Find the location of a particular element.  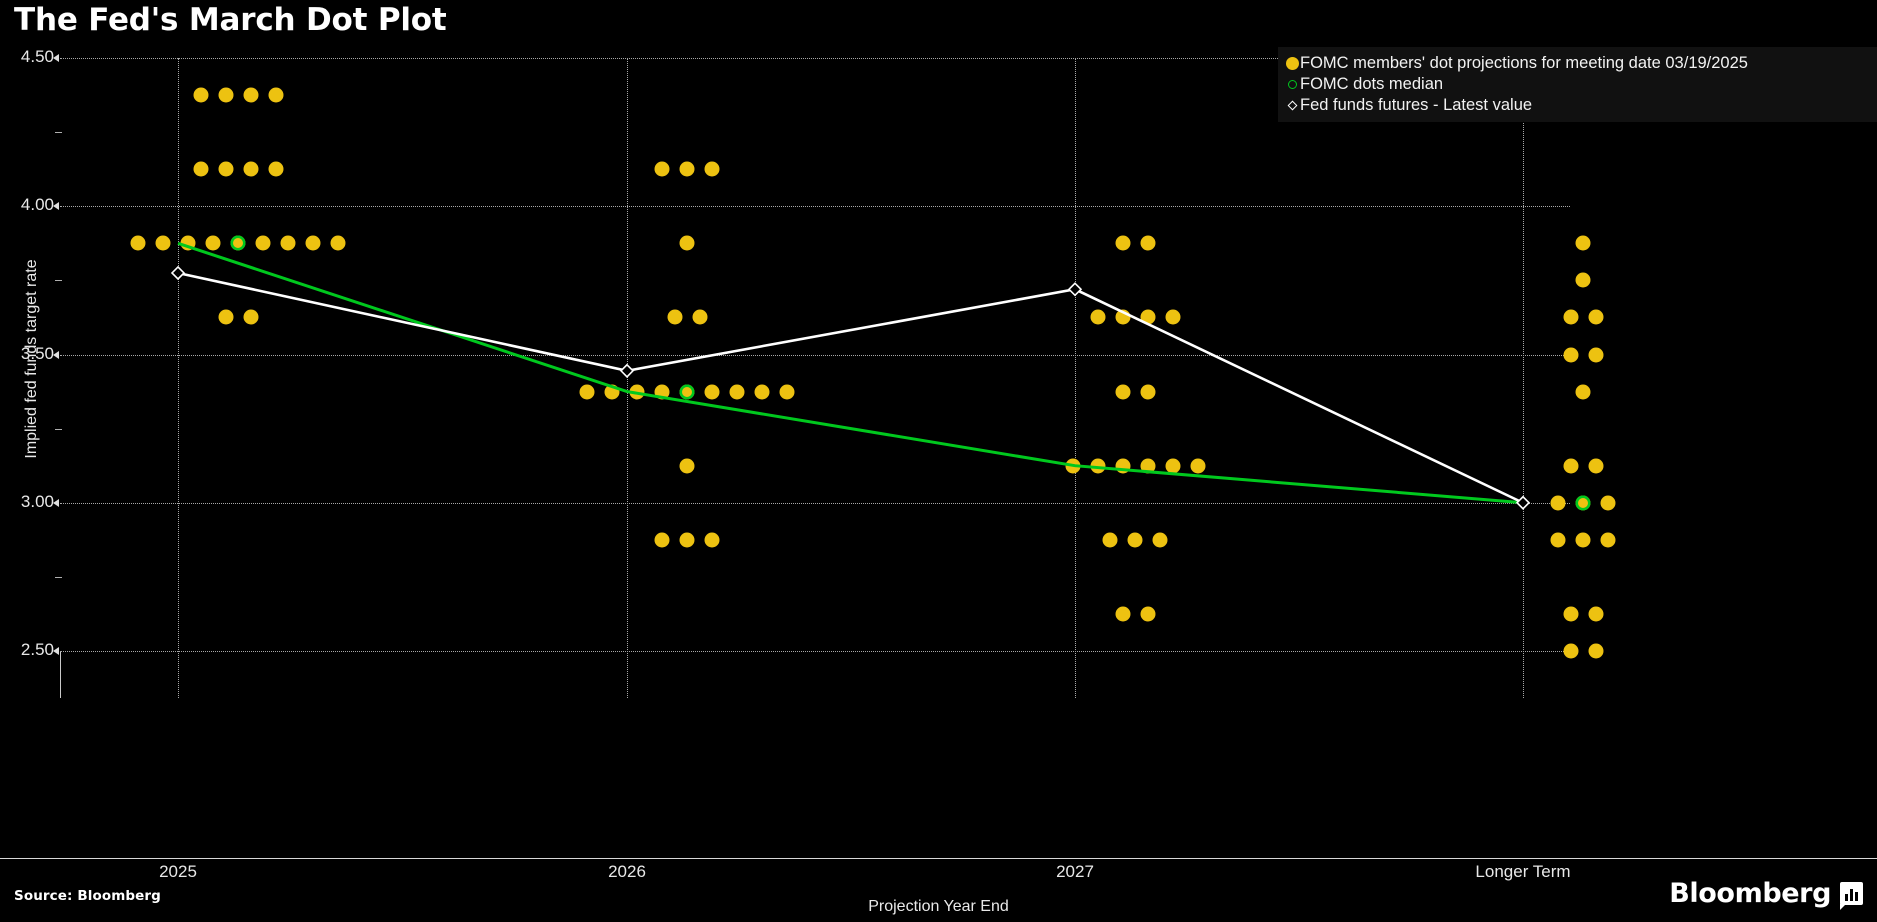

x-axis-line is located at coordinates (938, 858).